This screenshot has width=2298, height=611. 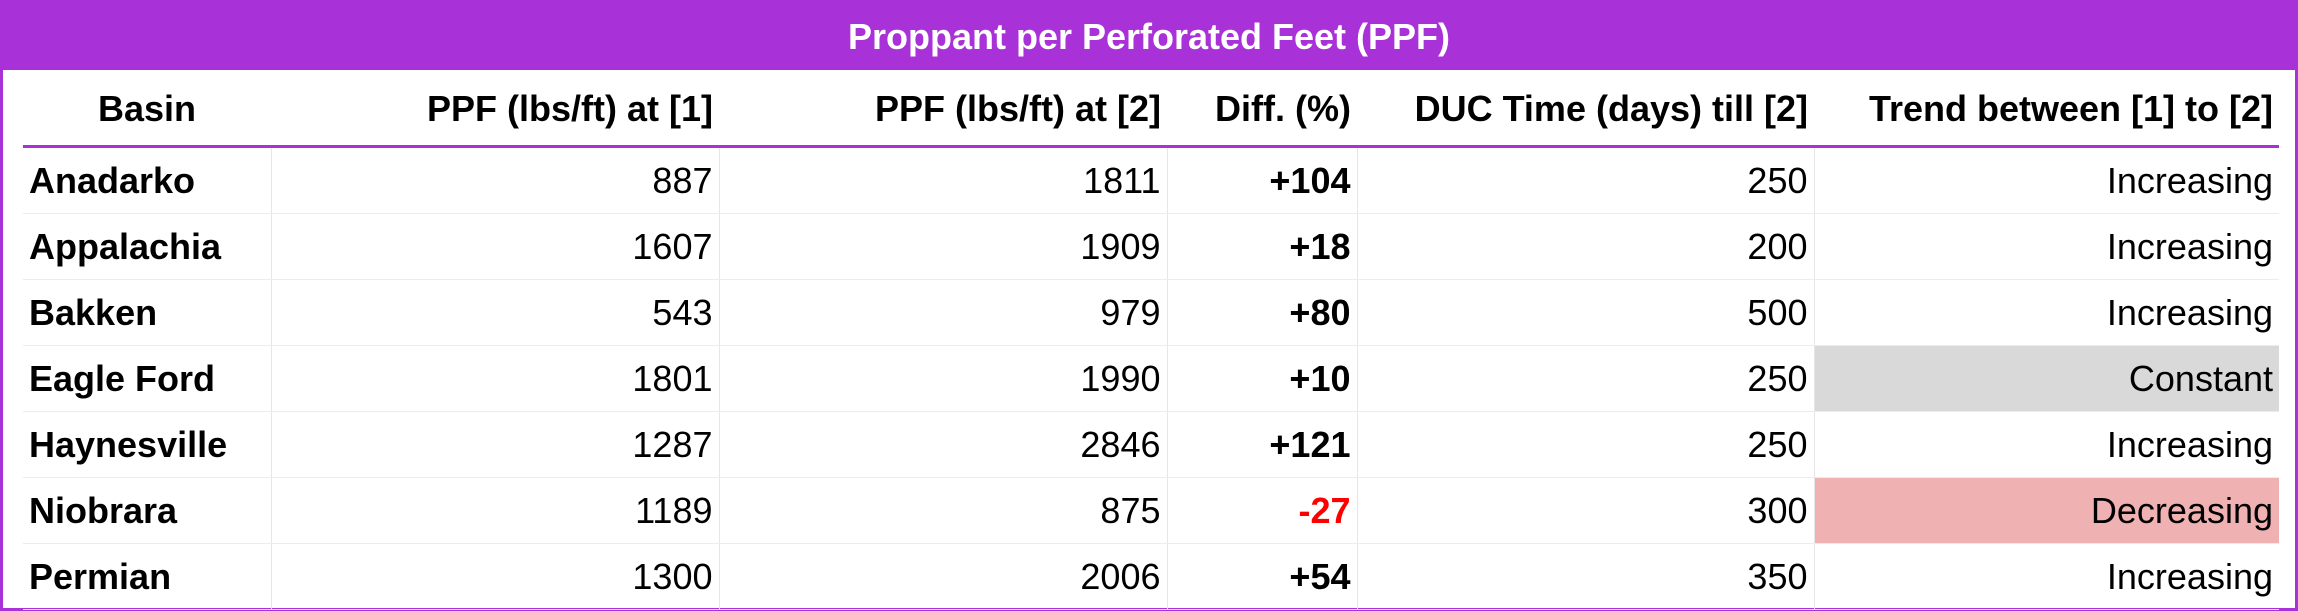 I want to click on duc-time-cell: 300, so click(x=1586, y=510).